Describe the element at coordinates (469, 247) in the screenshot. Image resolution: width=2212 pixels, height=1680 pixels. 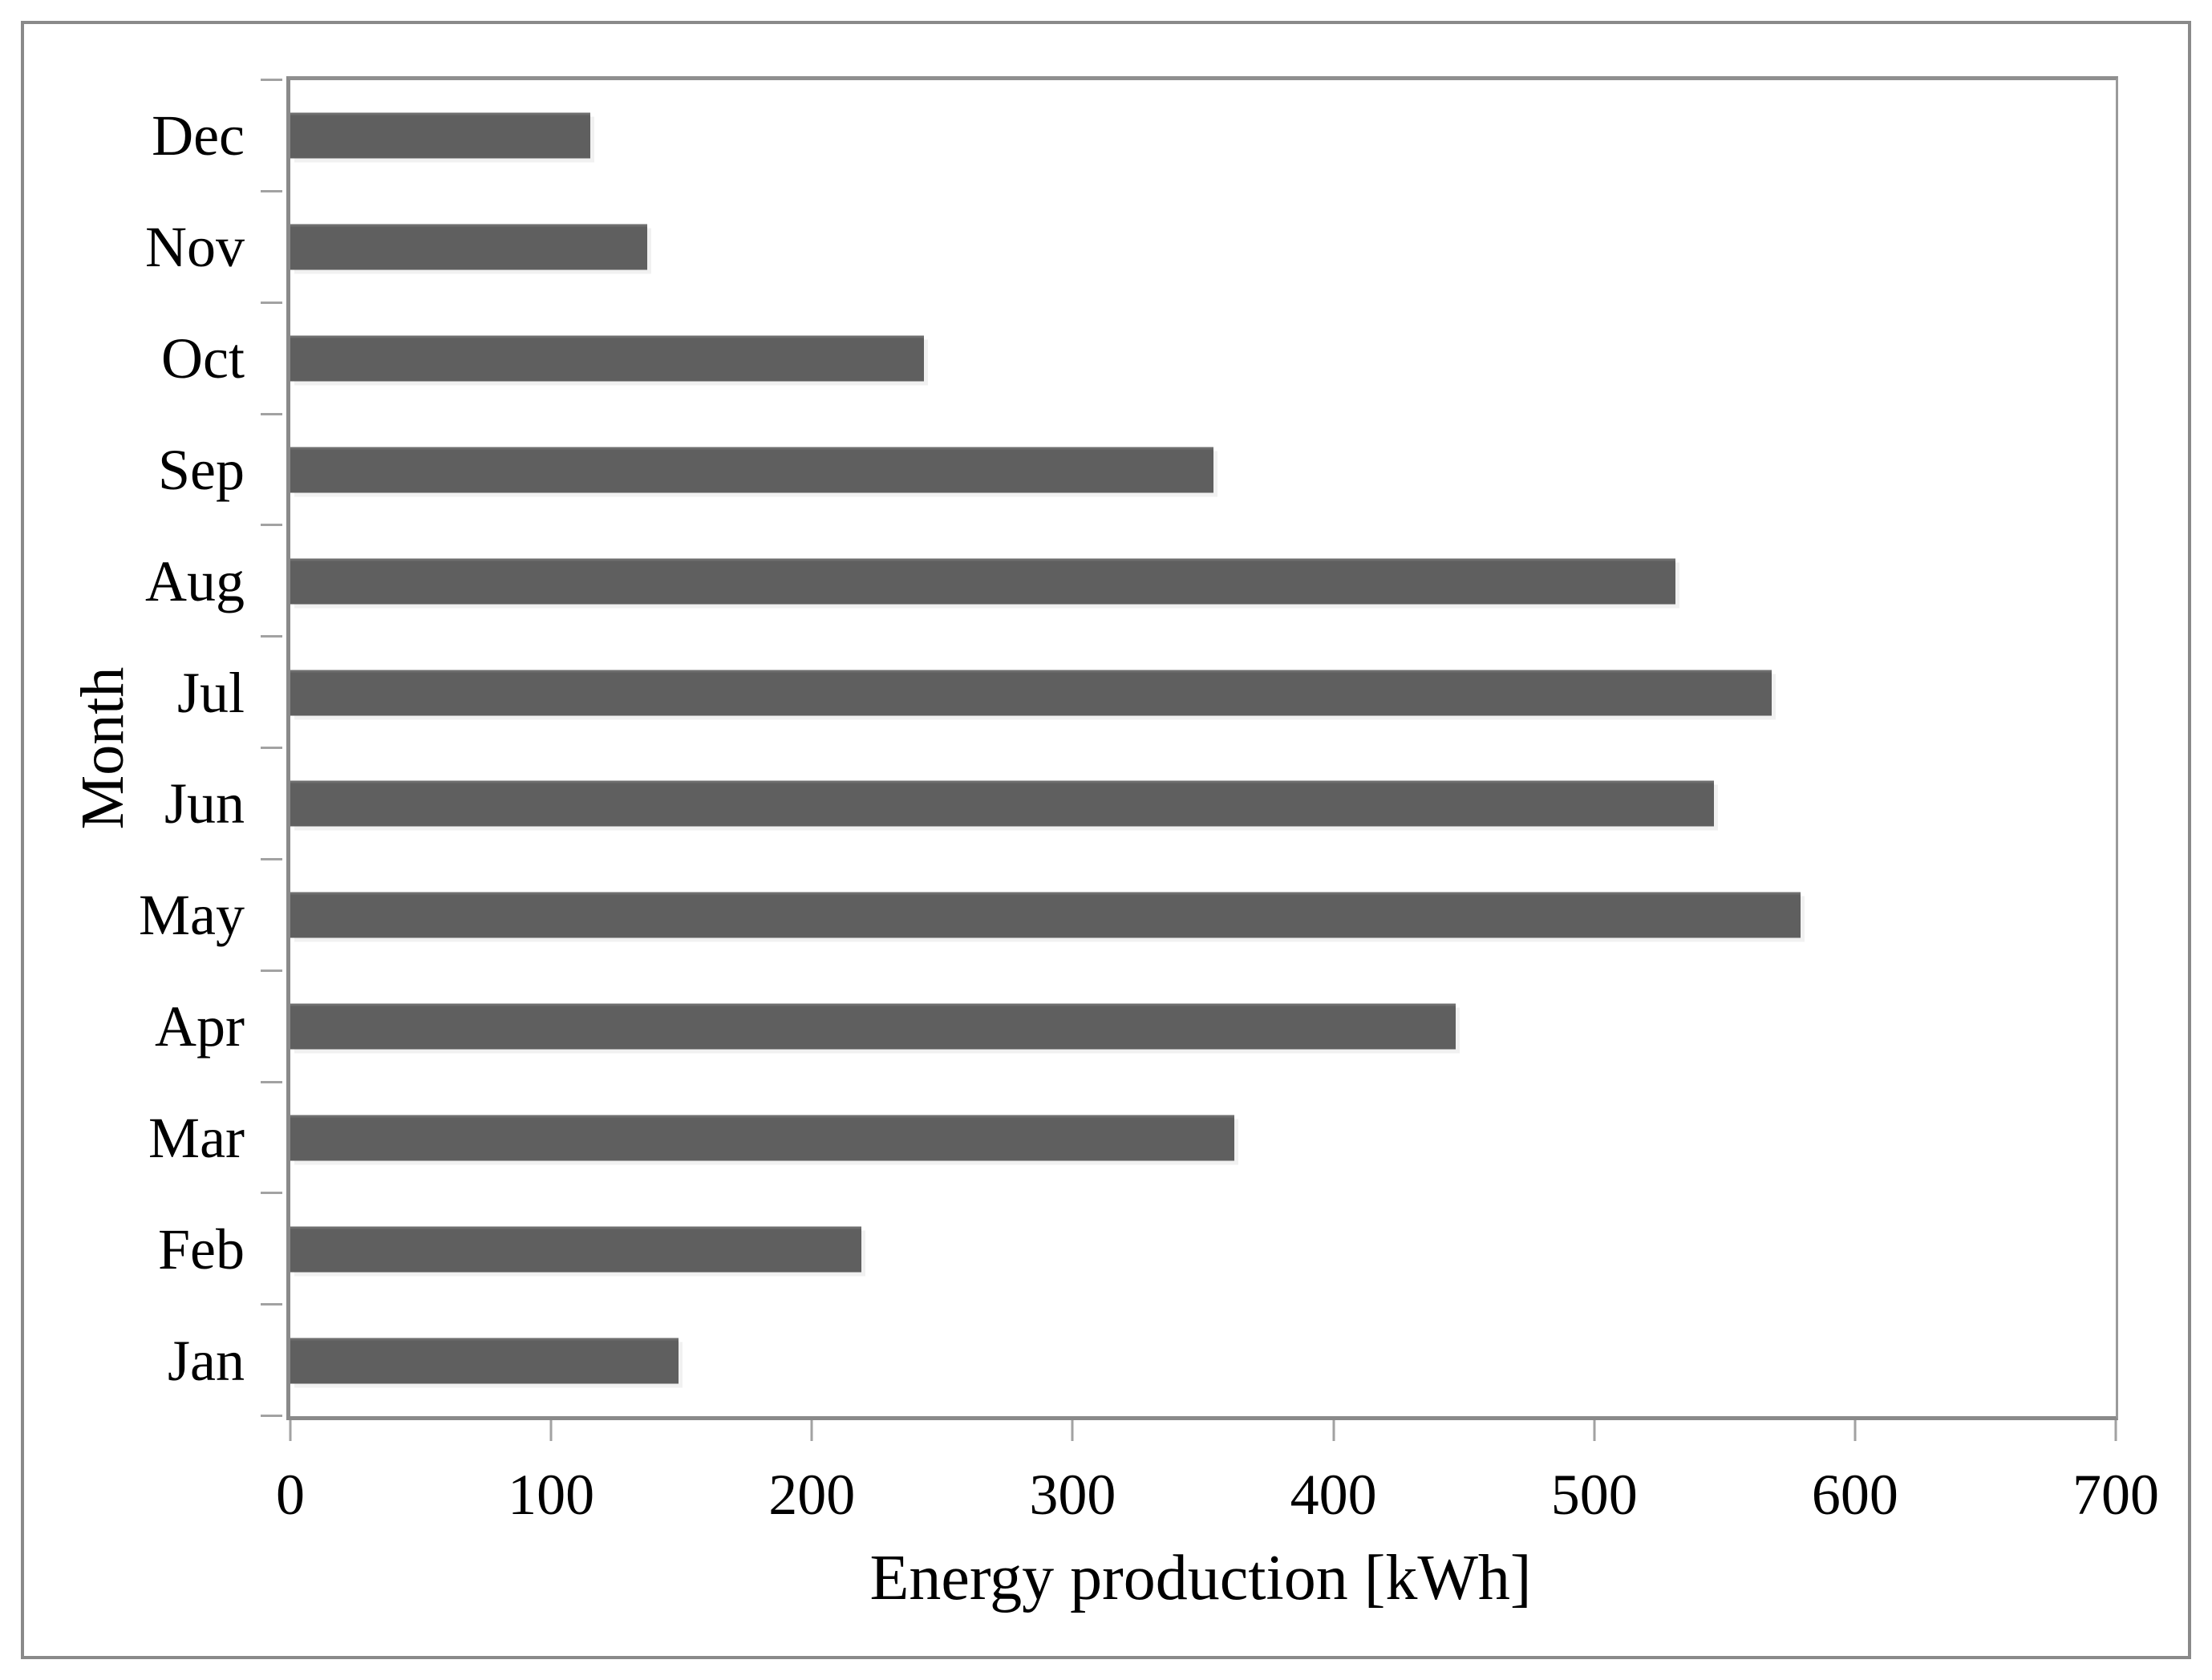
I see `bar-nov` at that location.